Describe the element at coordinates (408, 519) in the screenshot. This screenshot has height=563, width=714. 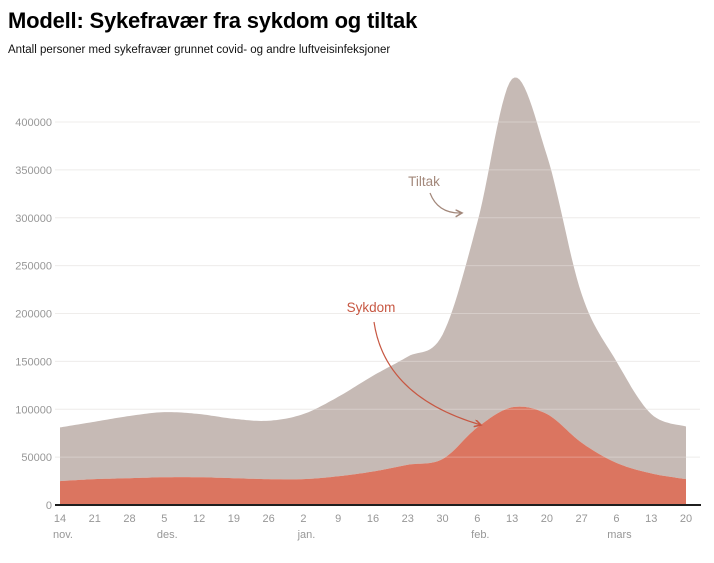
I see `x-axis-label: 23` at that location.